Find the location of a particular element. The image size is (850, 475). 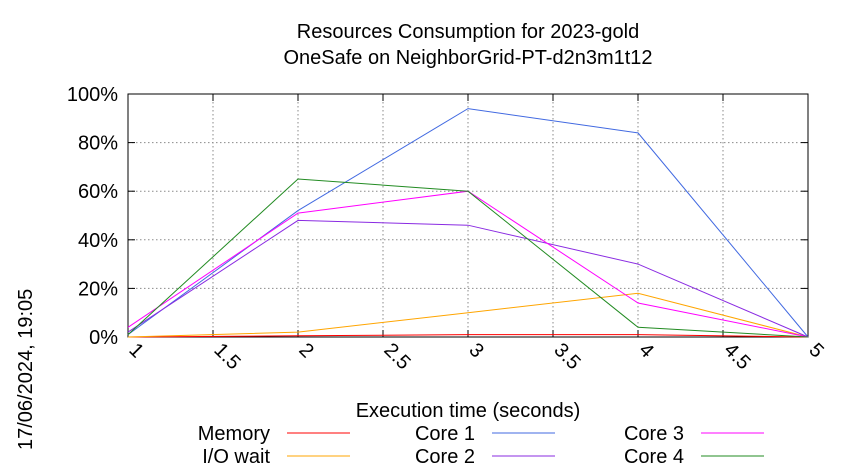

legend-label-core-3: Core 3 is located at coordinates (654, 434).